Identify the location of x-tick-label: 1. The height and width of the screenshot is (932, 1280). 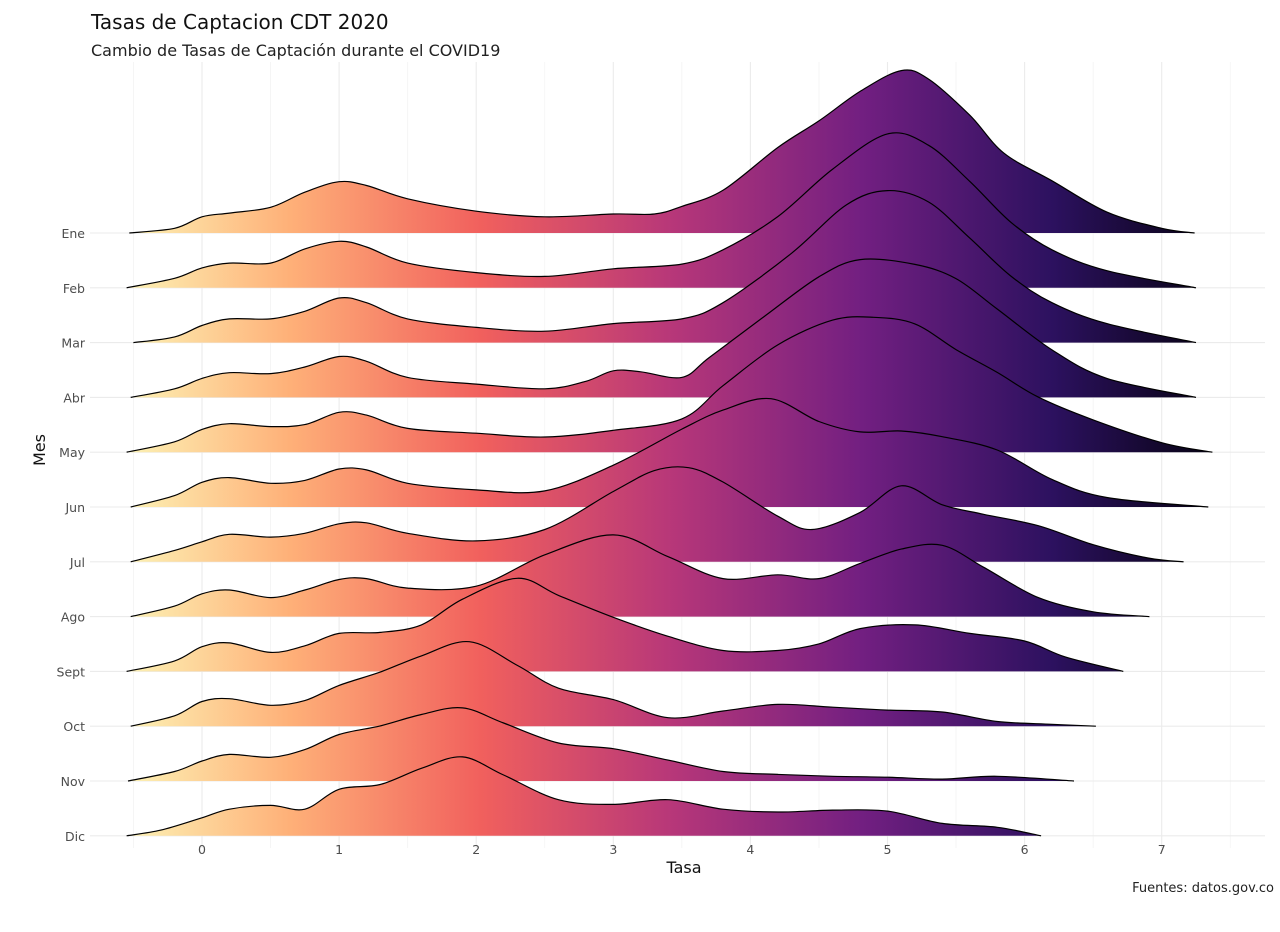
(339, 849).